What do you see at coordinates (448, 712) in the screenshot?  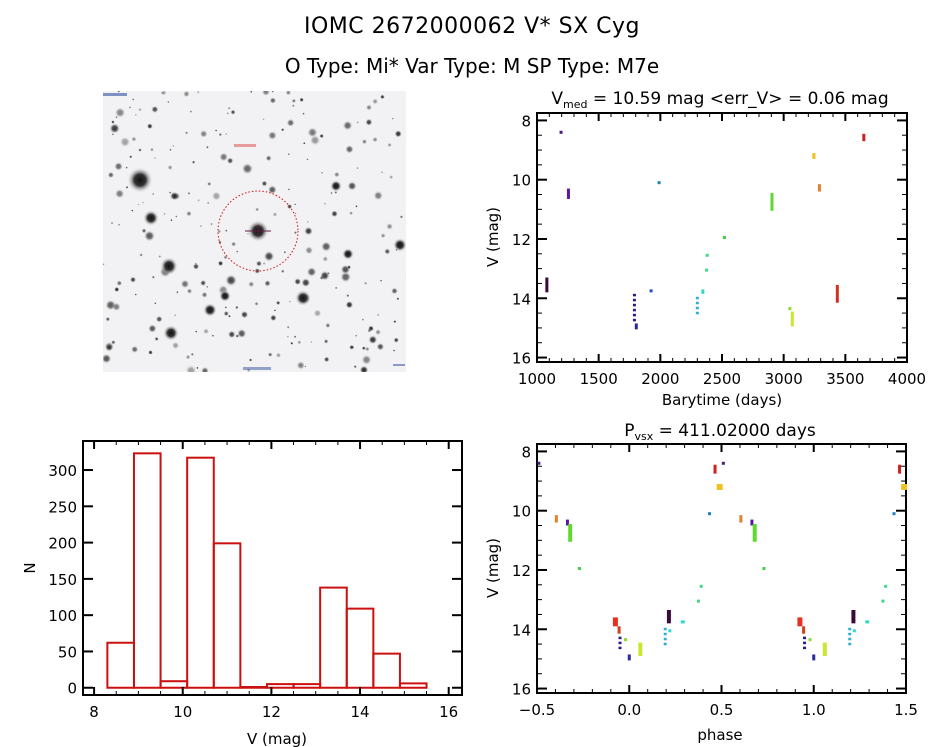 I see `x-tick-label: 16` at bounding box center [448, 712].